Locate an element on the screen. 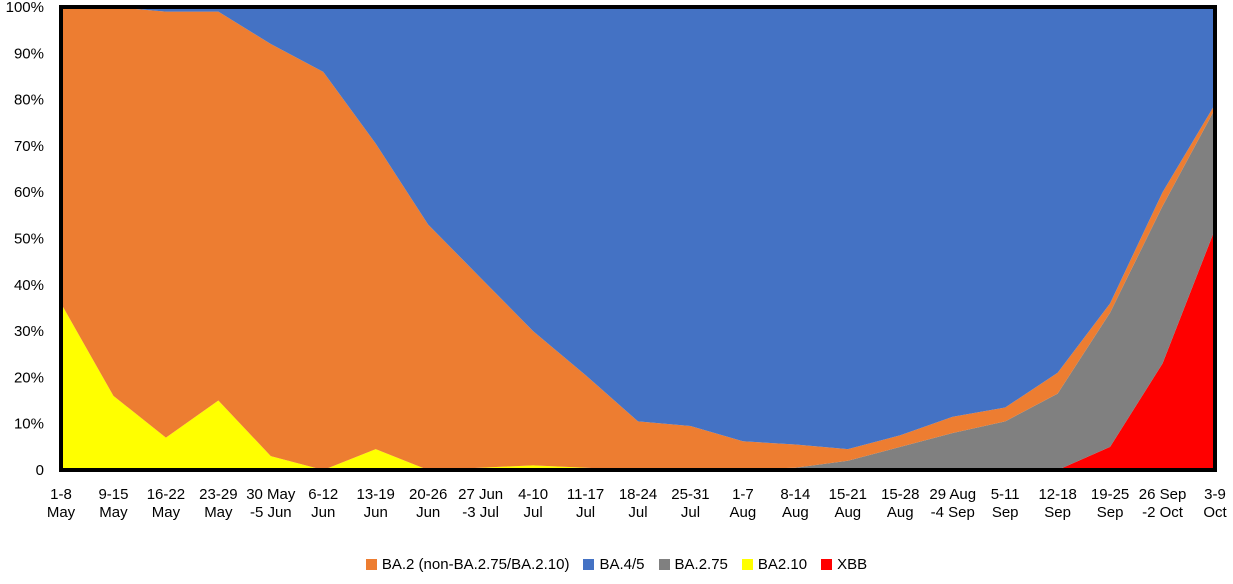  legend-item: BA.2 (non-BA.2.75/BA.2.10) is located at coordinates (467, 564).